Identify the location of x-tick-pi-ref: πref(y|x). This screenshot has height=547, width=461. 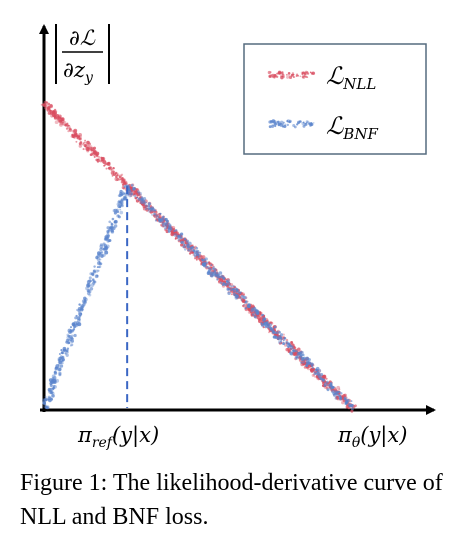
(118, 437).